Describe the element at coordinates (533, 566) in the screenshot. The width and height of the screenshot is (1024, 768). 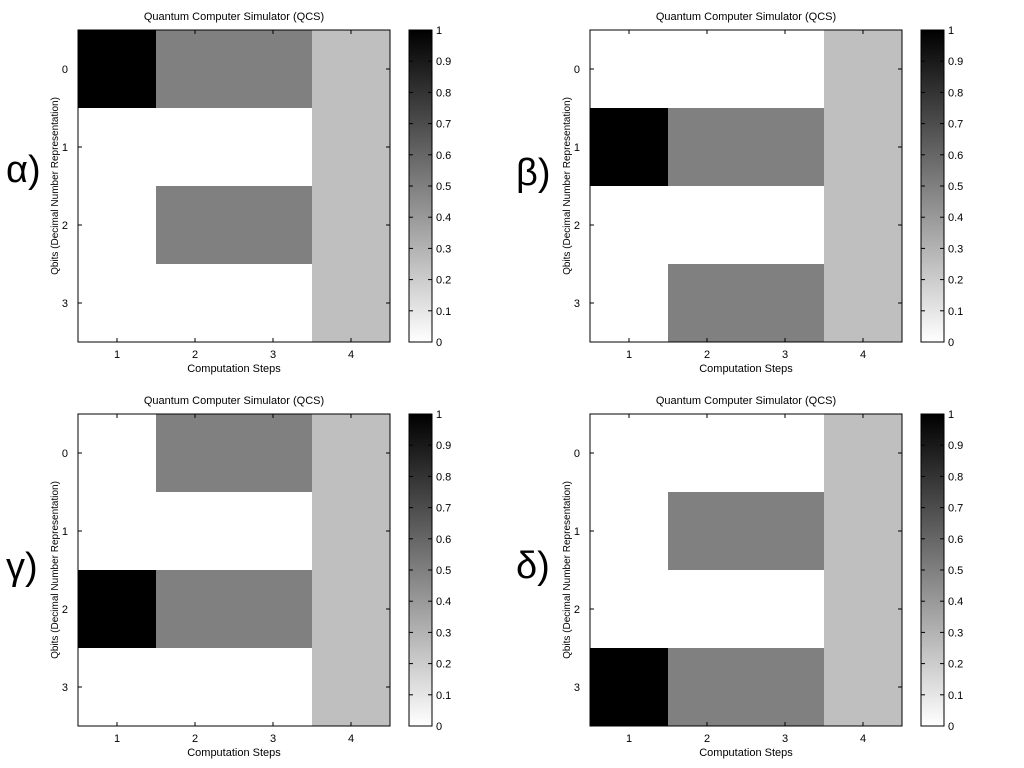
I see `panel-label-4: δ)` at that location.